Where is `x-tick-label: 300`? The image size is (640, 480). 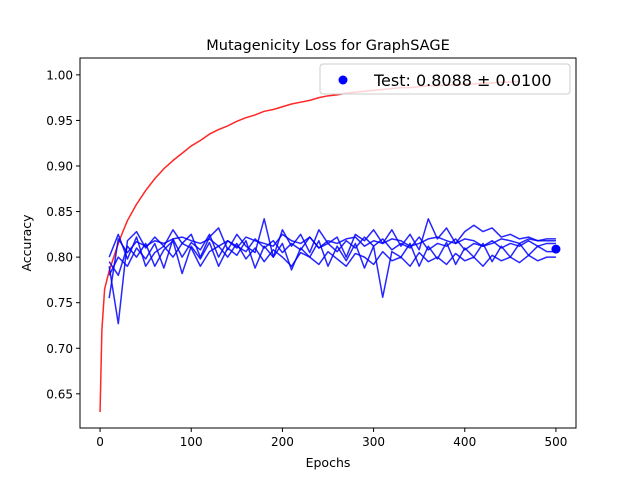
x-tick-label: 300 is located at coordinates (373, 442).